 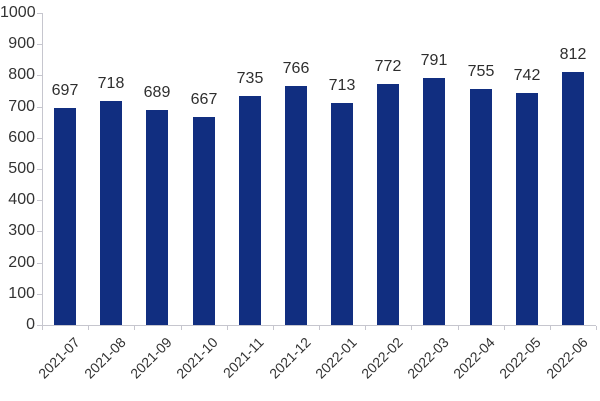 I want to click on bar-value-label: 755, so click(x=481, y=71).